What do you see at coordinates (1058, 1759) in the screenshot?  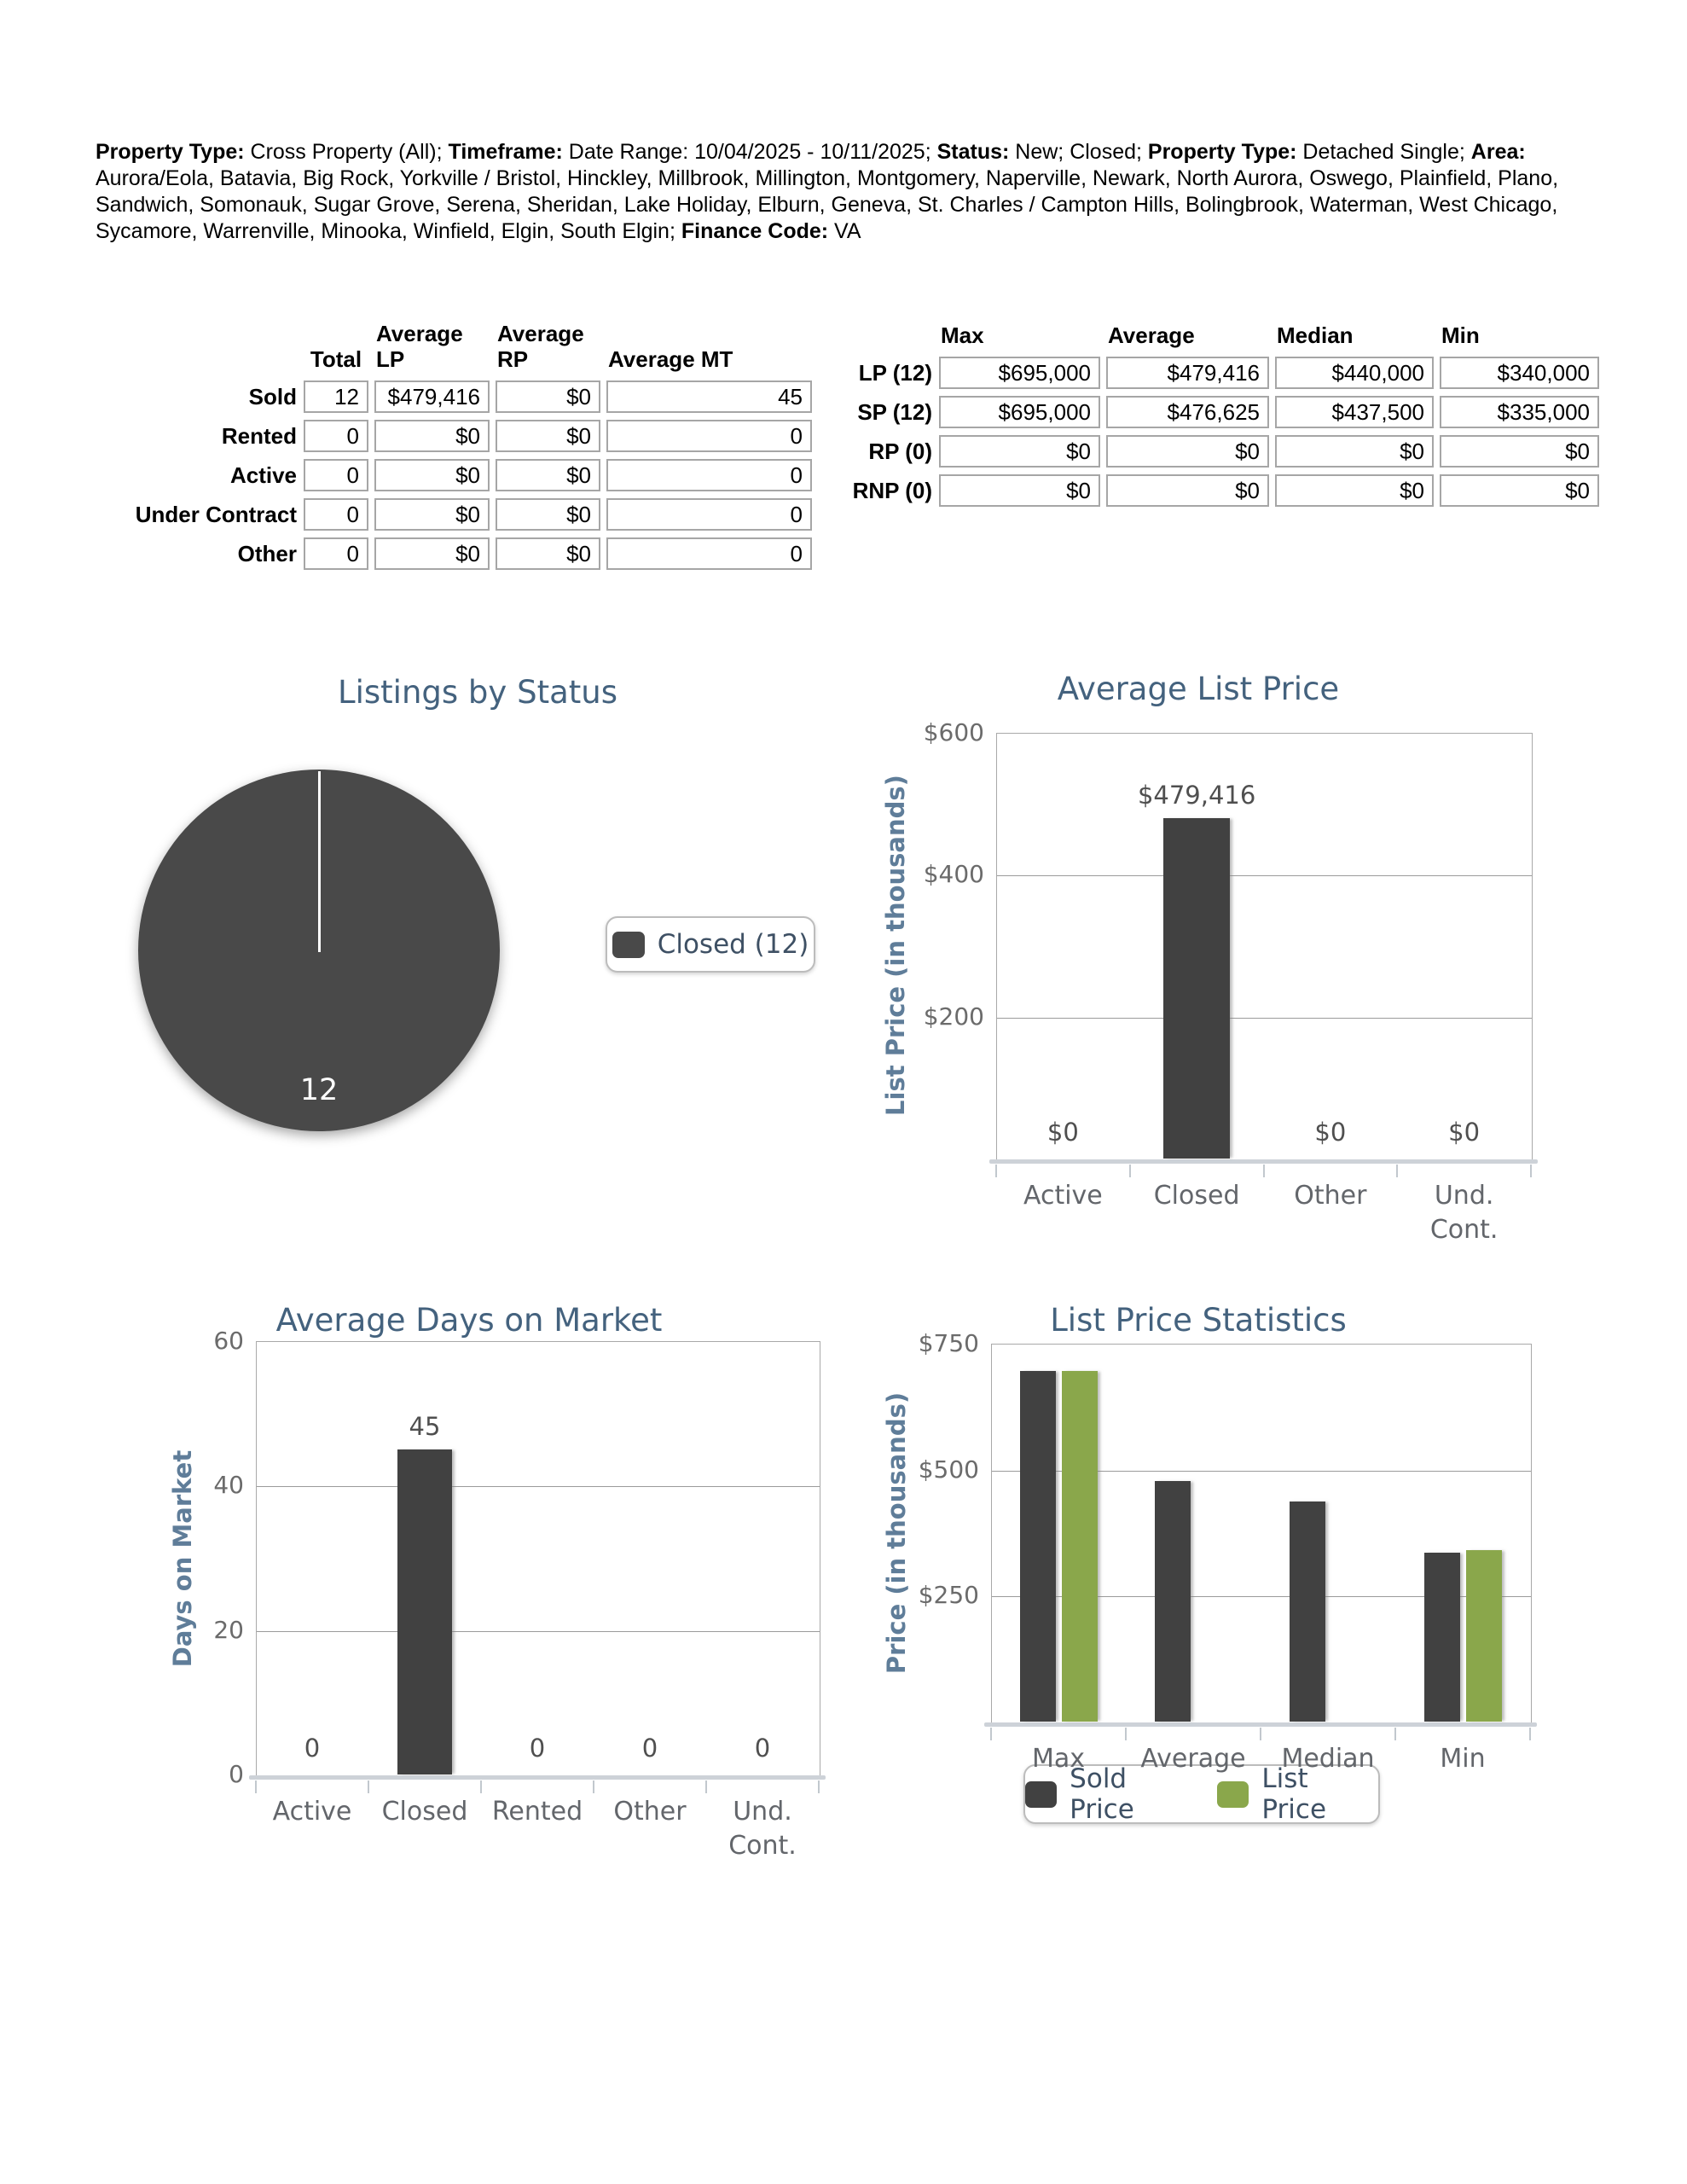 I see `category-label: Max` at bounding box center [1058, 1759].